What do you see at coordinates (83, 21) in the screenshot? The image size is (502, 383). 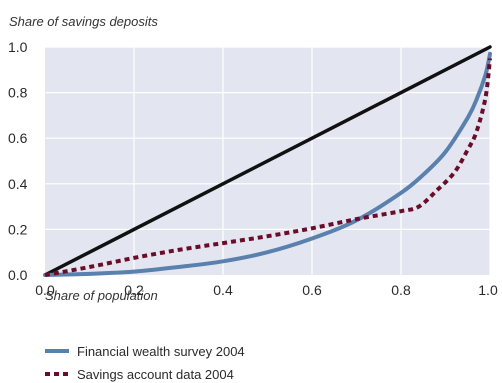 I see `y-axis-title: Share of savings deposits` at bounding box center [83, 21].